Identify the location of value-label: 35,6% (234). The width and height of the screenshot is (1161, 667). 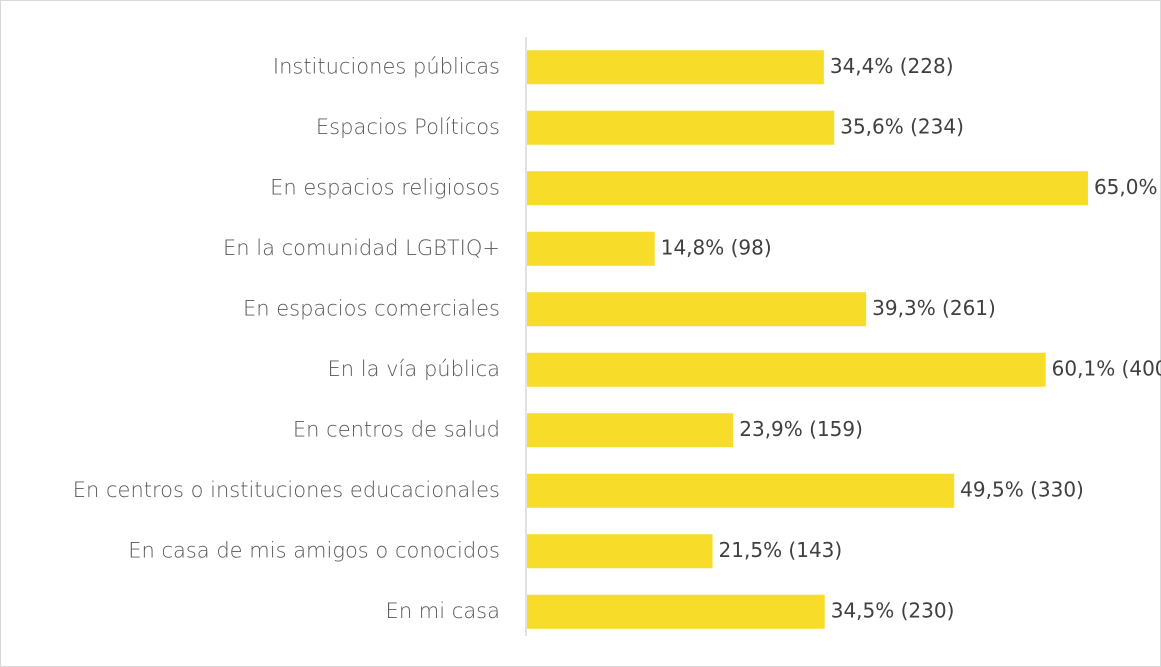
(902, 126).